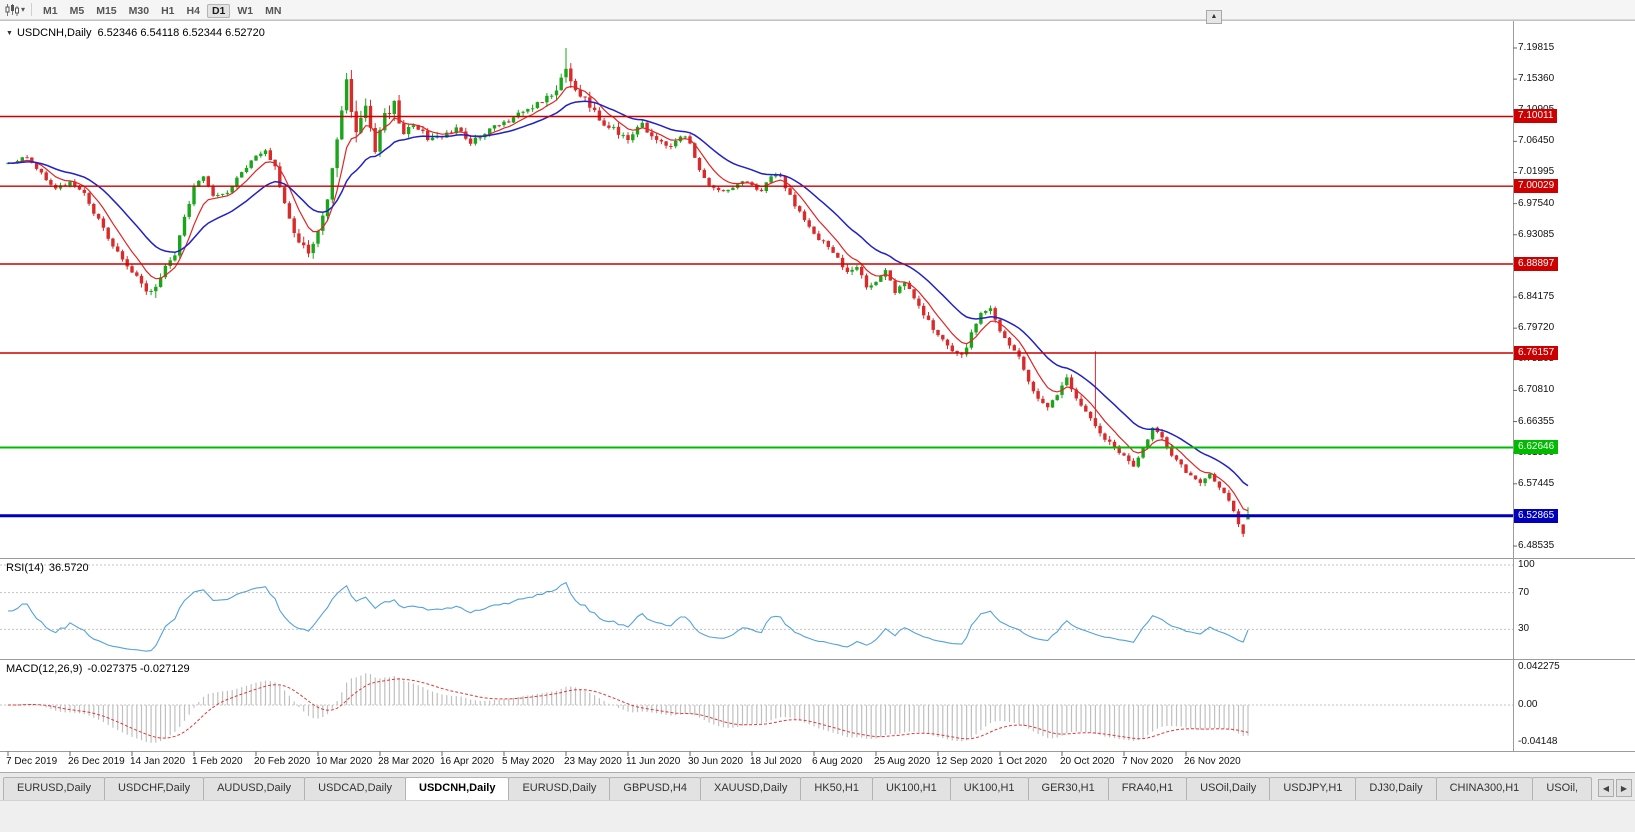 The height and width of the screenshot is (832, 1635). What do you see at coordinates (467, 761) in the screenshot?
I see `time-axis-label: 16 Apr 2020` at bounding box center [467, 761].